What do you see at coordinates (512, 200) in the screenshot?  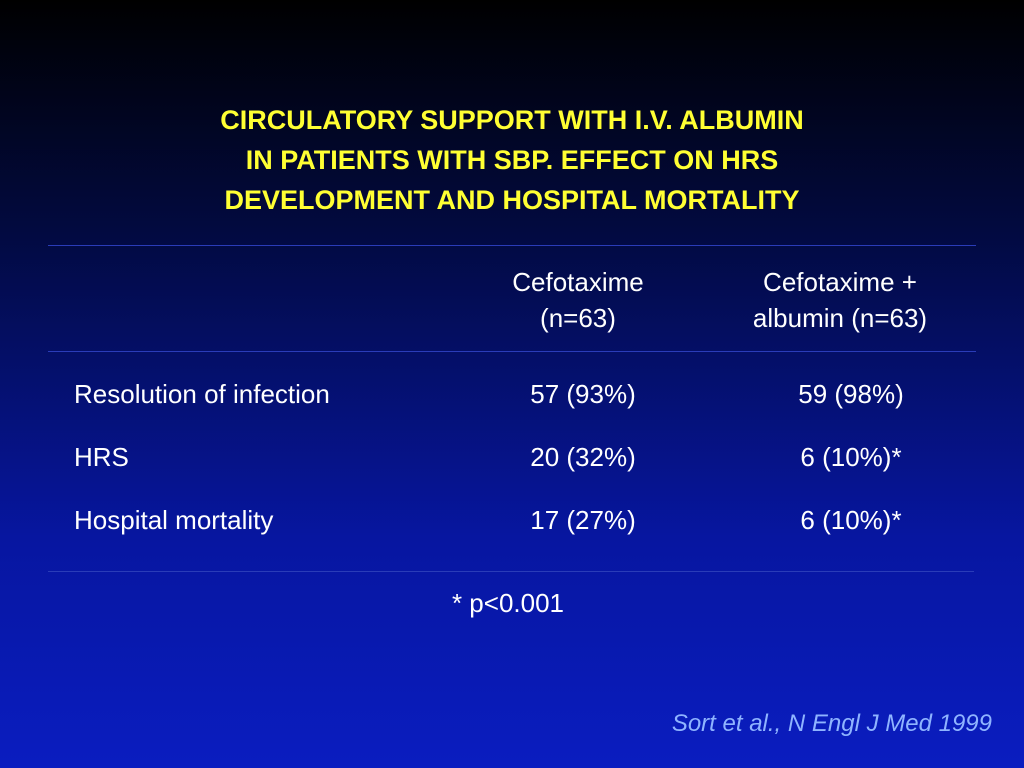 I see `title-line-3: DEVELOPMENT AND HOSPITAL MORTALITY` at bounding box center [512, 200].